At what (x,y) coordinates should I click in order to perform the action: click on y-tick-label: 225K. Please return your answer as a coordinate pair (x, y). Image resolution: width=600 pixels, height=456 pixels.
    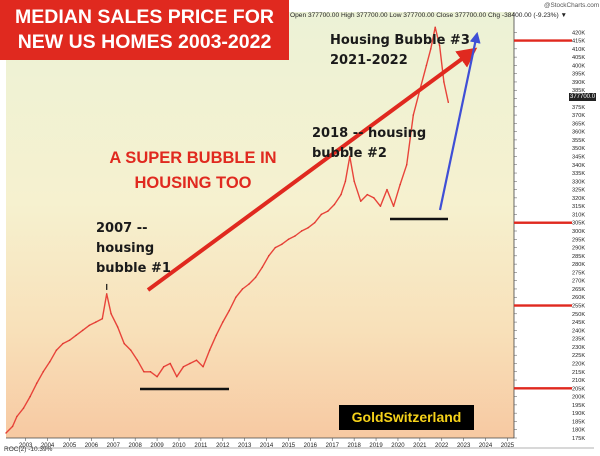
    Looking at the image, I should click on (578, 356).